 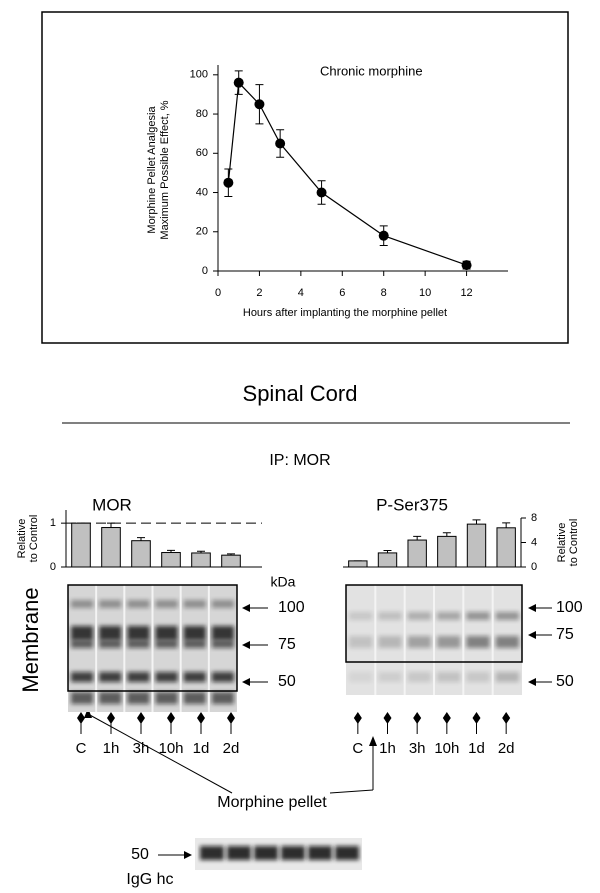 What do you see at coordinates (371, 70) in the screenshot?
I see `annotation: Chronic morphine` at bounding box center [371, 70].